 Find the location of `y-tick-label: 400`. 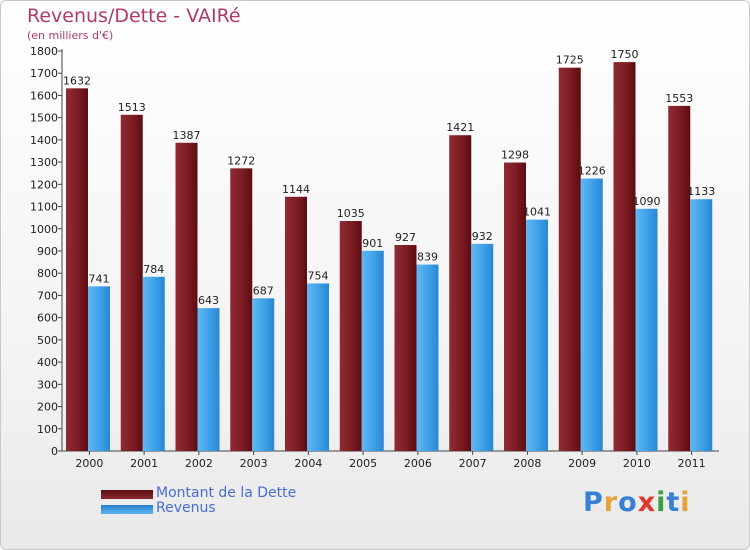

y-tick-label: 400 is located at coordinates (47, 362).